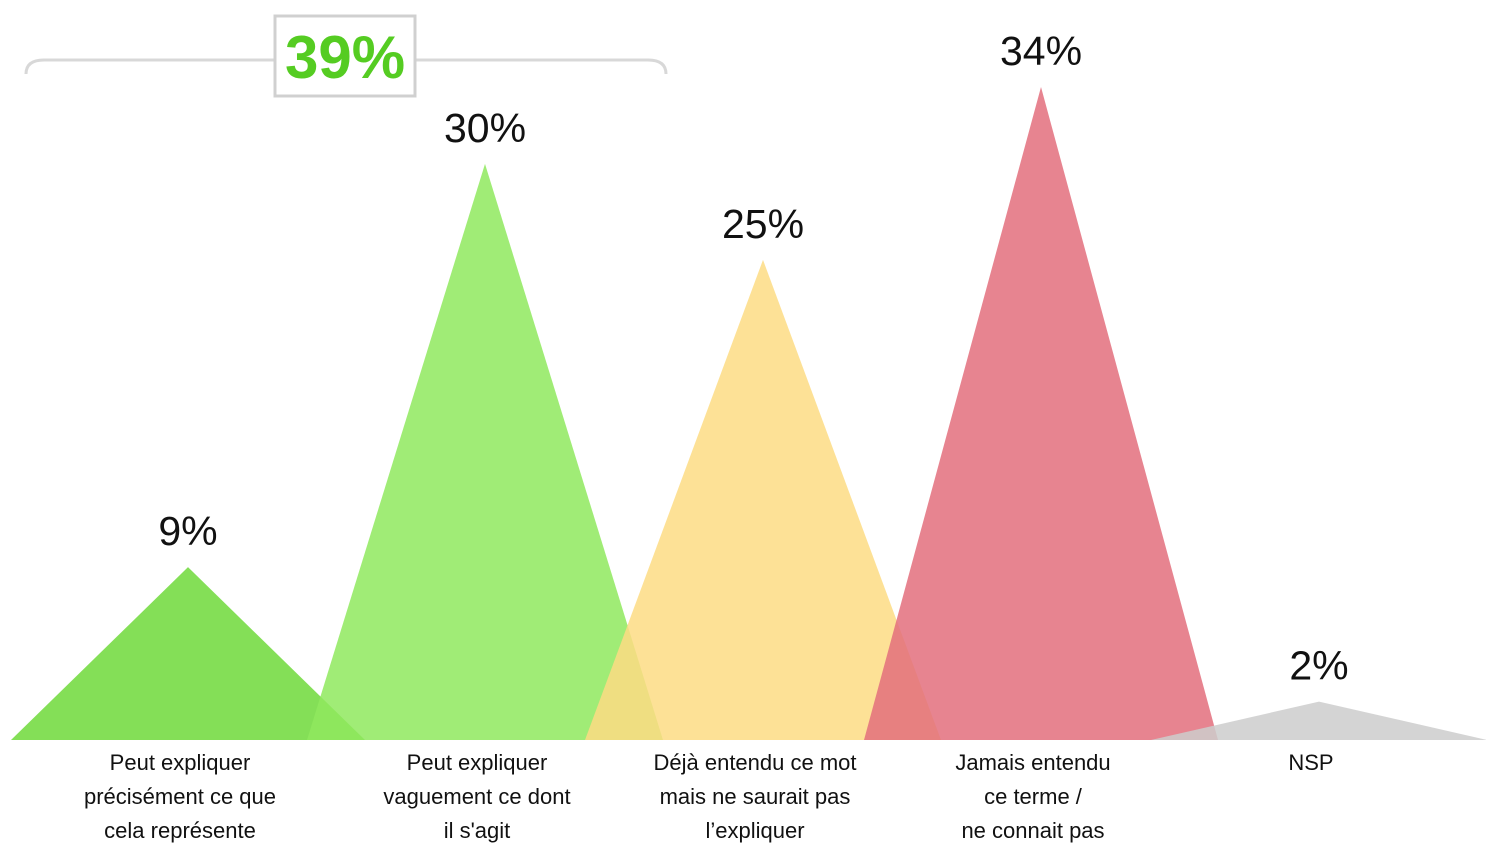 The height and width of the screenshot is (845, 1486). Describe the element at coordinates (180, 762) in the screenshot. I see `category-label-1-line-1: Peut expliquer` at that location.